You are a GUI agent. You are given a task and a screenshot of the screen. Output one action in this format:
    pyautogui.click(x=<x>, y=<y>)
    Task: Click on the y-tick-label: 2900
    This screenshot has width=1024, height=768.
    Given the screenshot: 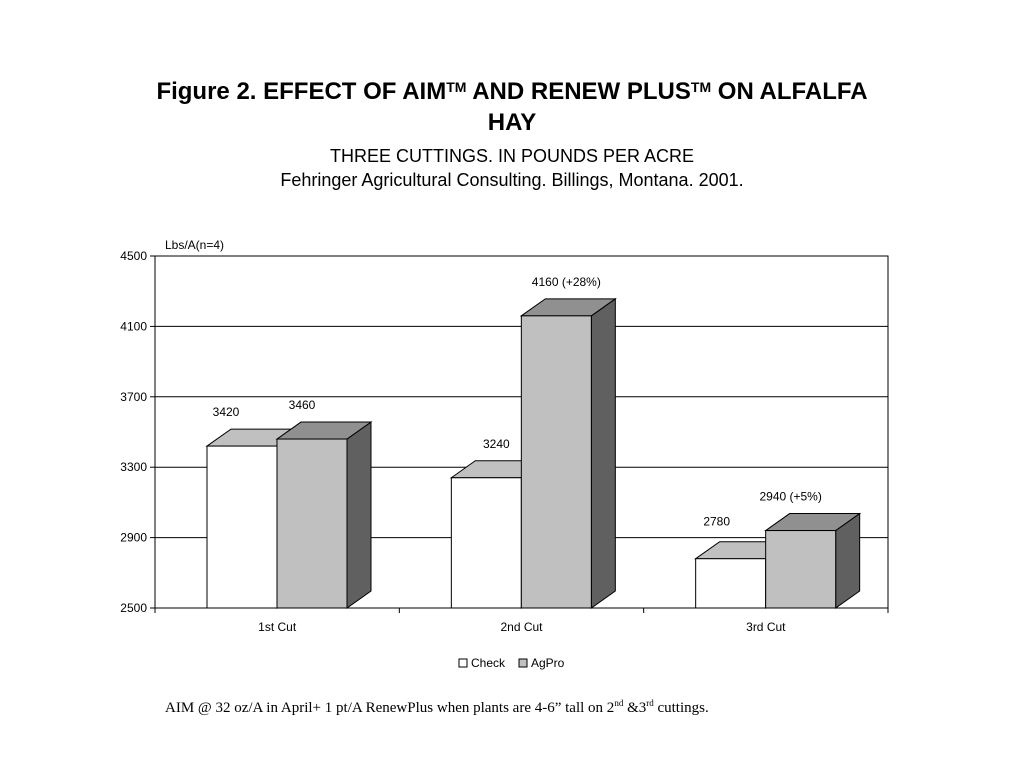 What is the action you would take?
    pyautogui.click(x=133, y=538)
    